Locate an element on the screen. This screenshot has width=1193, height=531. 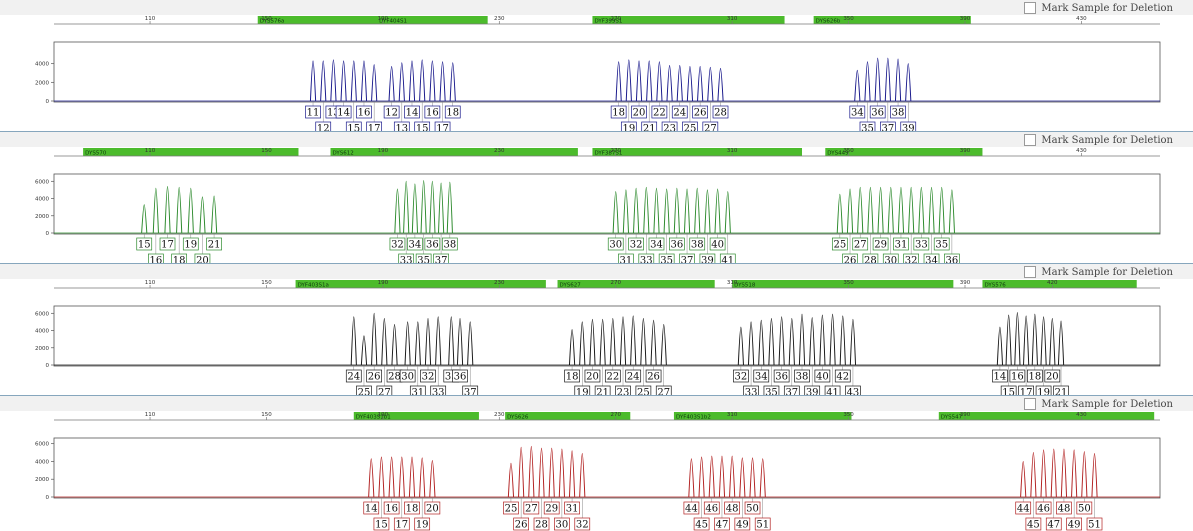
allele-number: 35 is located at coordinates (423, 260).